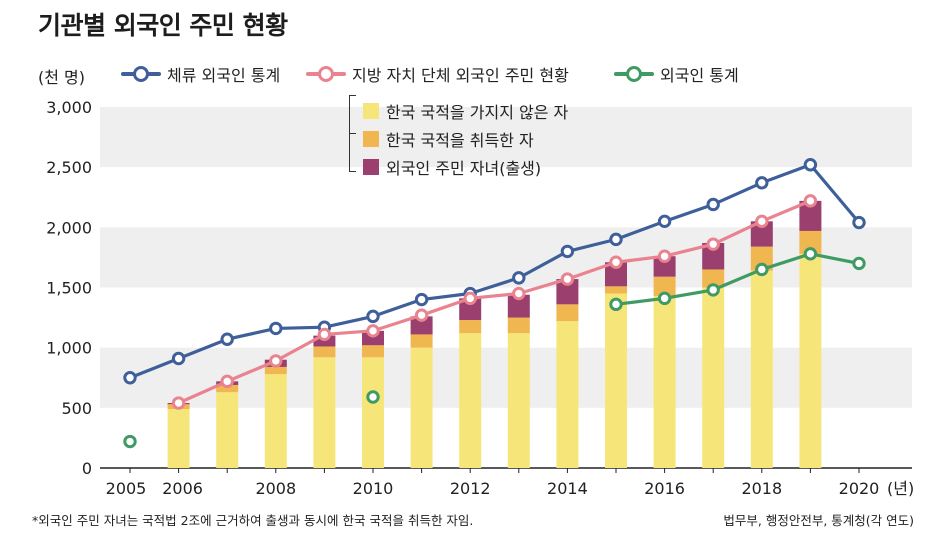 This screenshot has width=936, height=539. I want to click on point-stay-2014, so click(567, 251).